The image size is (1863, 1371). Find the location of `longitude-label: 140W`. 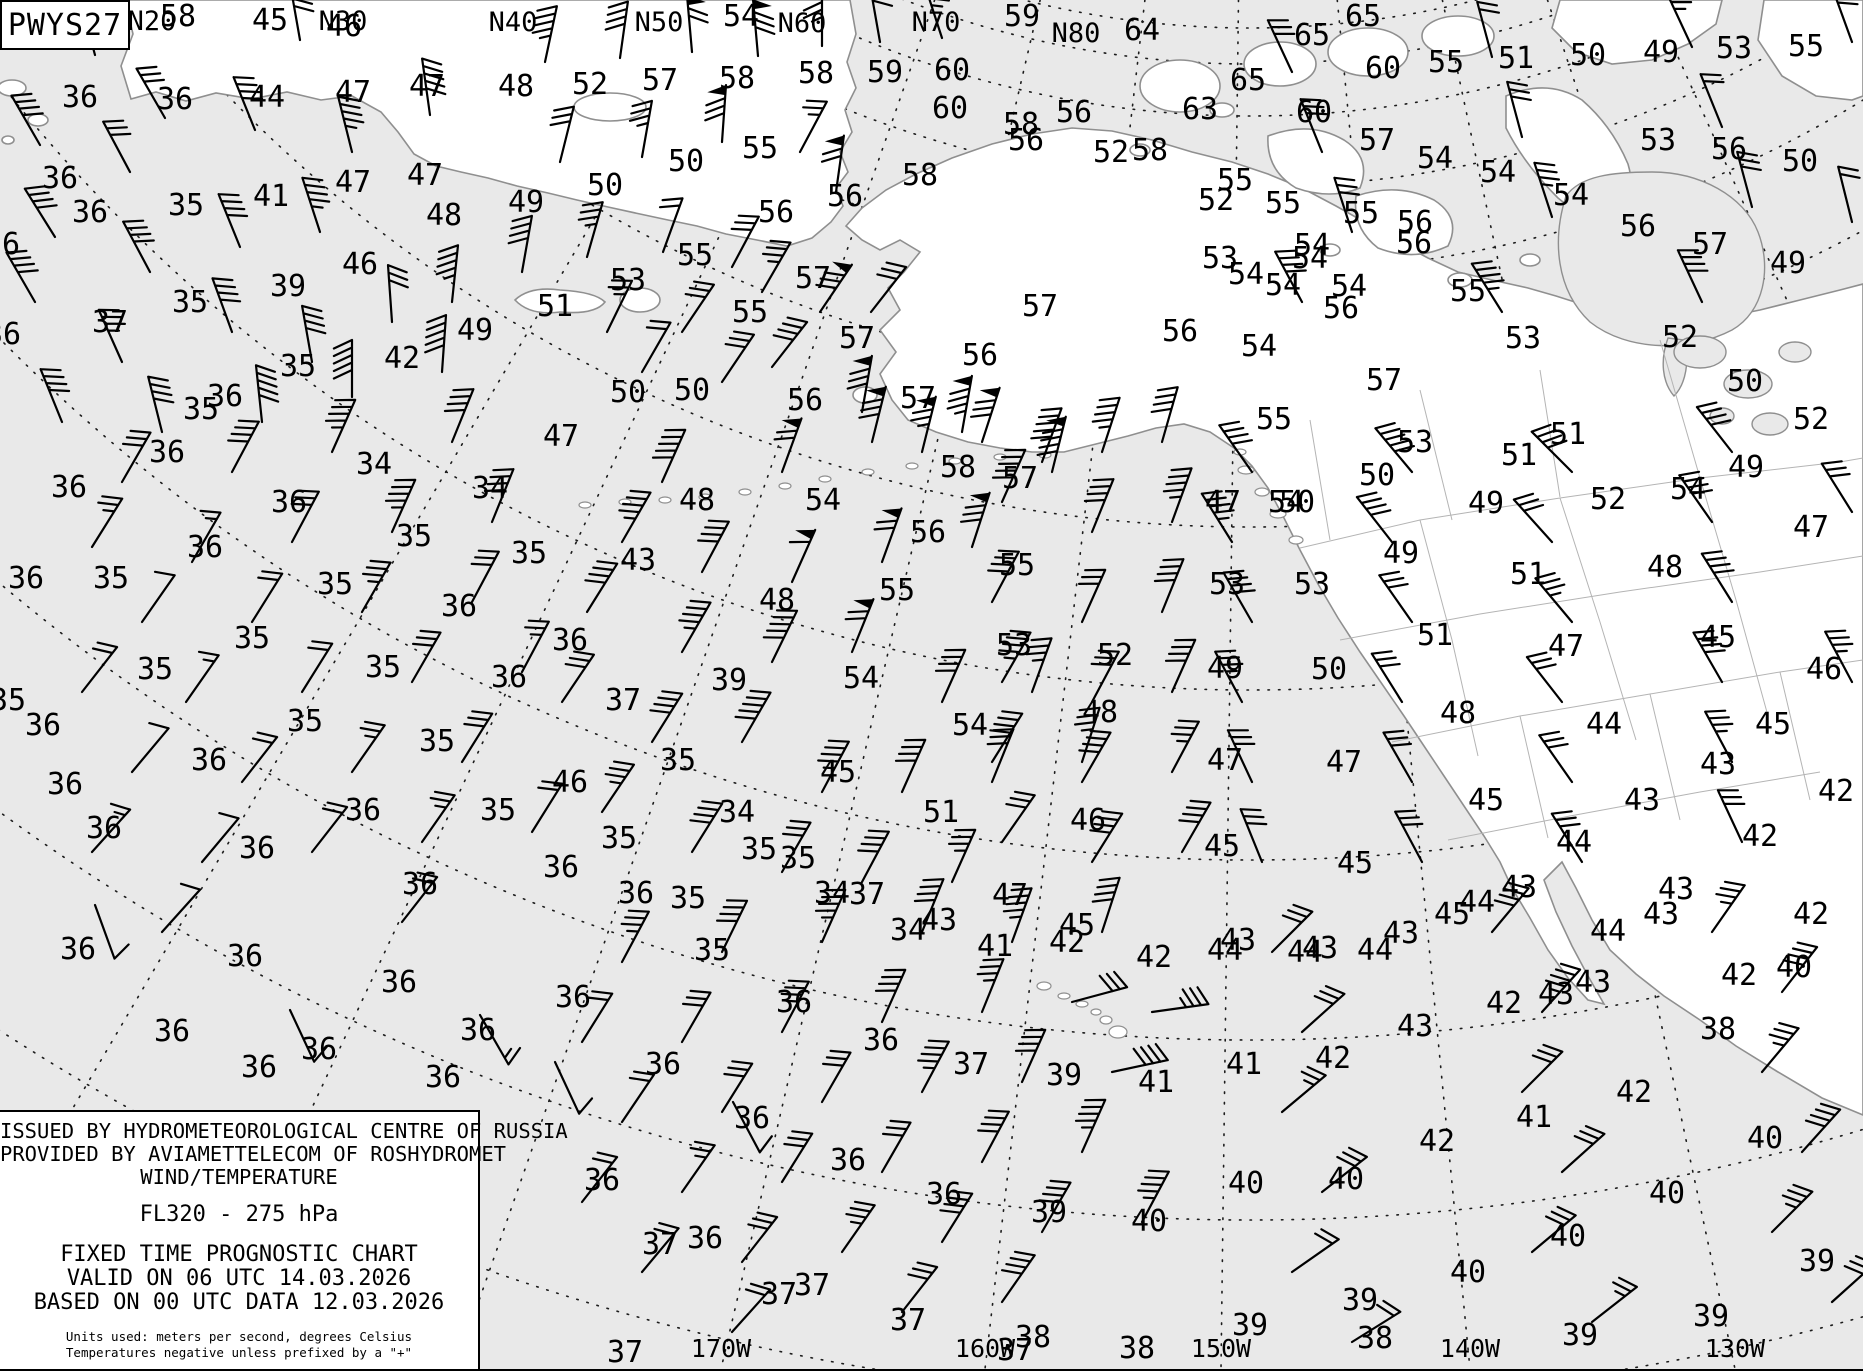

longitude-label: 140W is located at coordinates (1470, 1348).